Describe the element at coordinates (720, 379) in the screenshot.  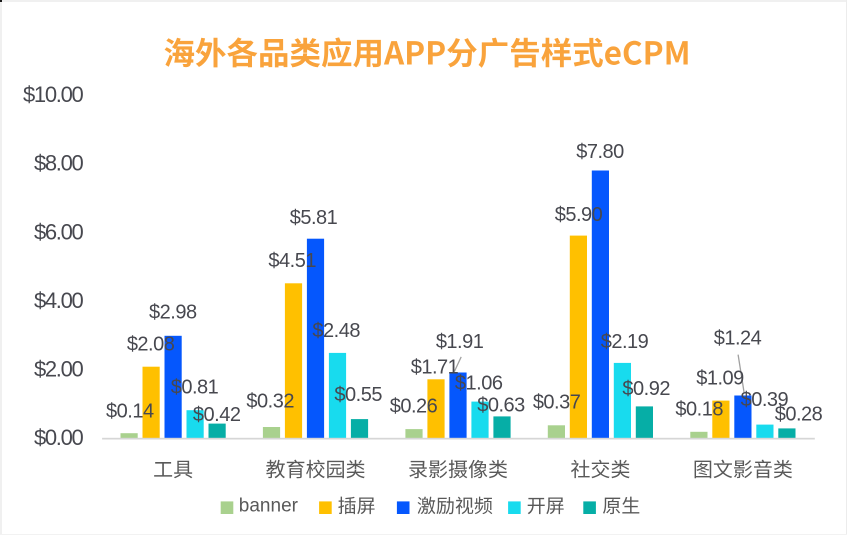
I see `svg-text: $1.09` at that location.